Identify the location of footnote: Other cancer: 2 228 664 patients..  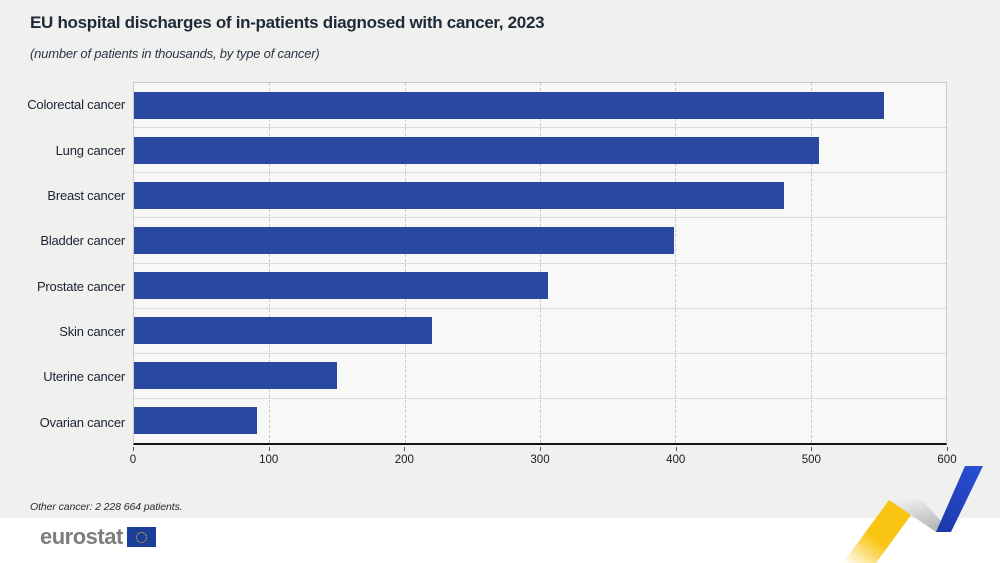
(106, 507).